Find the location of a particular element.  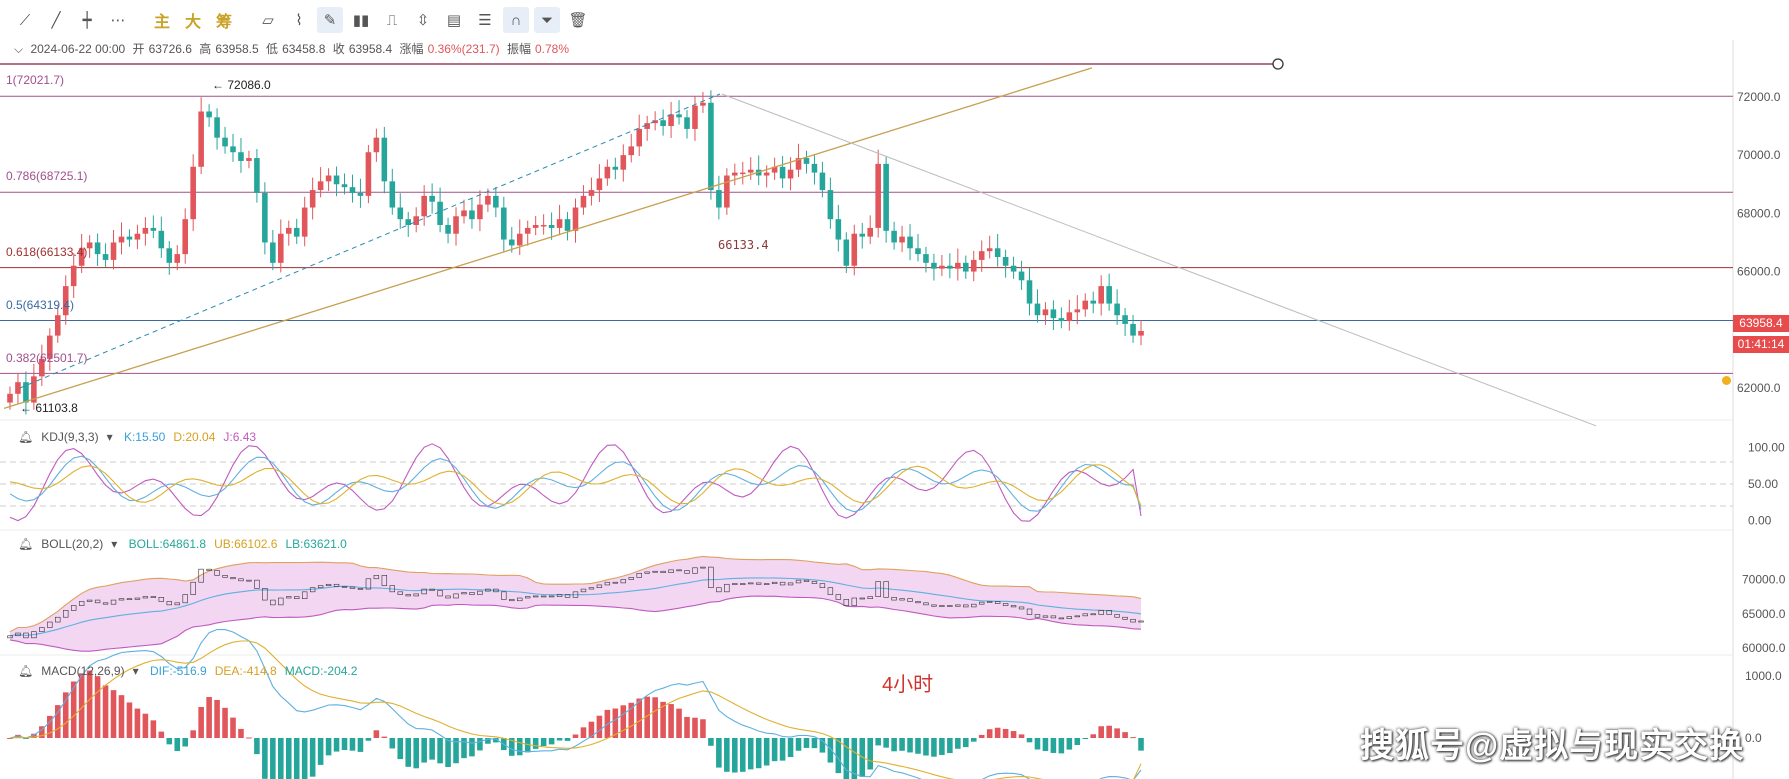

main-button: 主 is located at coordinates (161, 22).